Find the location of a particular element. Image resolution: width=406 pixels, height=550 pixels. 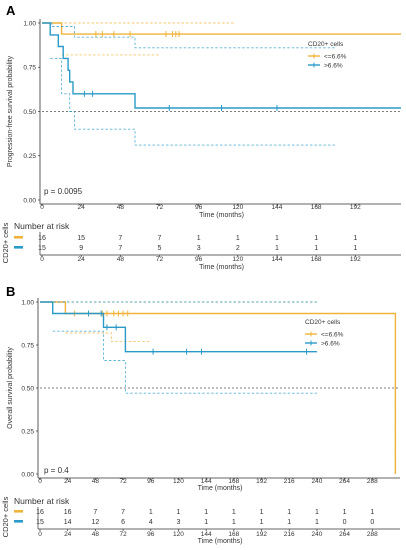

panel-b-x-tick-label: 48 is located at coordinates (96, 481).